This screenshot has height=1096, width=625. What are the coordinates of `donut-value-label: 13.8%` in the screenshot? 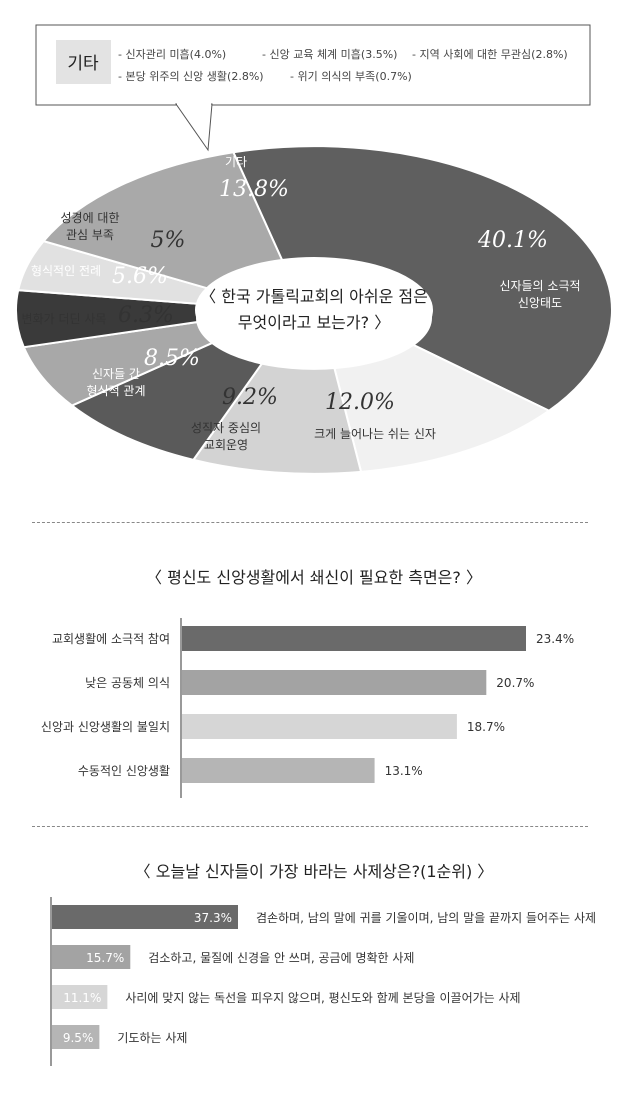 It's located at (254, 189).